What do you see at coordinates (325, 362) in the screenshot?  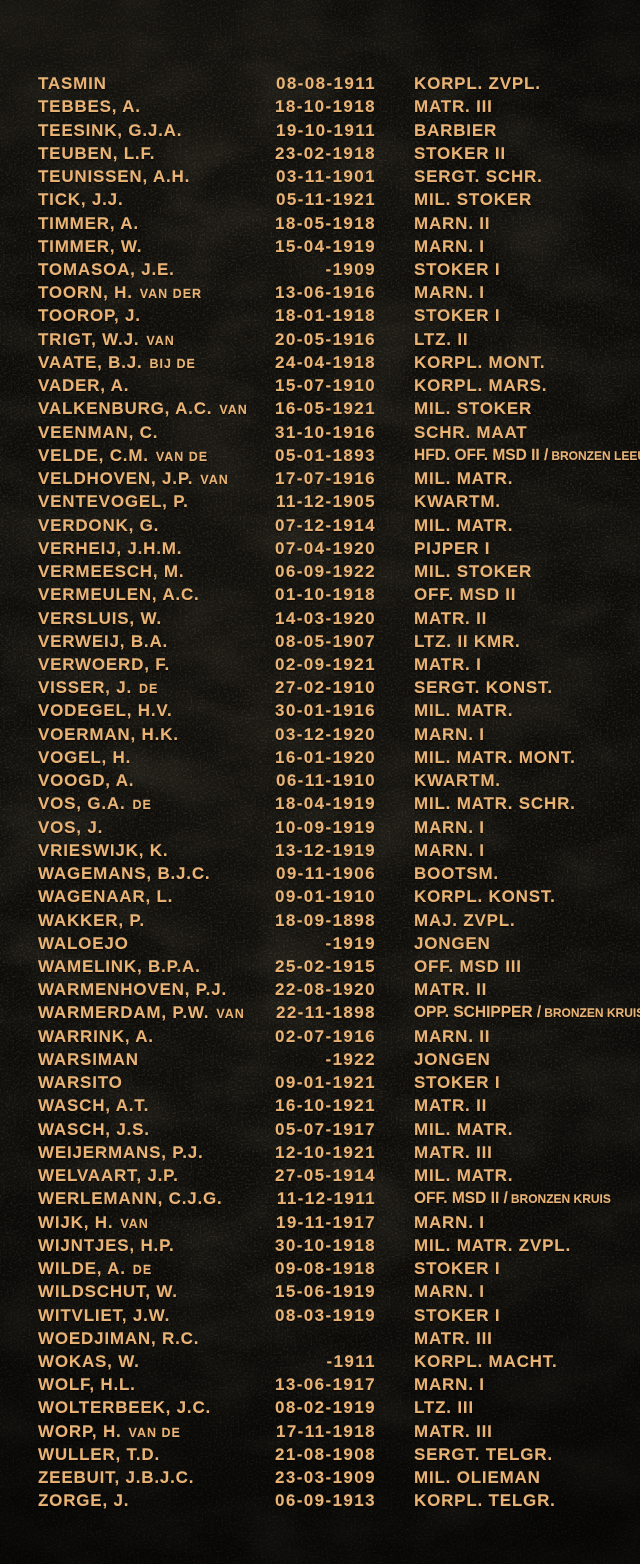 I see `entry-date: 24-04-1918` at bounding box center [325, 362].